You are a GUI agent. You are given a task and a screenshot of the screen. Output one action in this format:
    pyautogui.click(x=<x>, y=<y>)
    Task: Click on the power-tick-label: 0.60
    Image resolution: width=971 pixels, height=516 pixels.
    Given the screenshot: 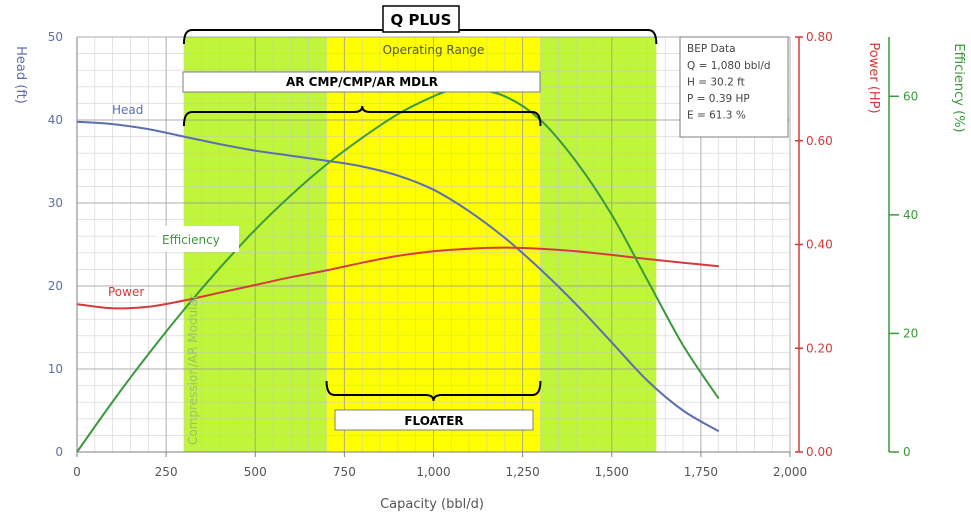 What is the action you would take?
    pyautogui.click(x=819, y=141)
    